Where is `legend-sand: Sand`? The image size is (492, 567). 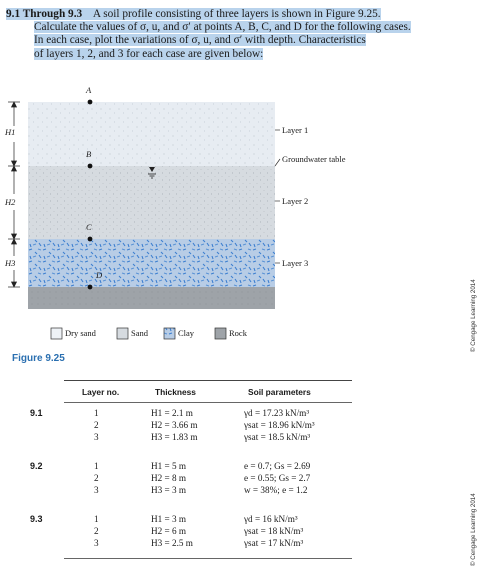 legend-sand: Sand is located at coordinates (139, 333).